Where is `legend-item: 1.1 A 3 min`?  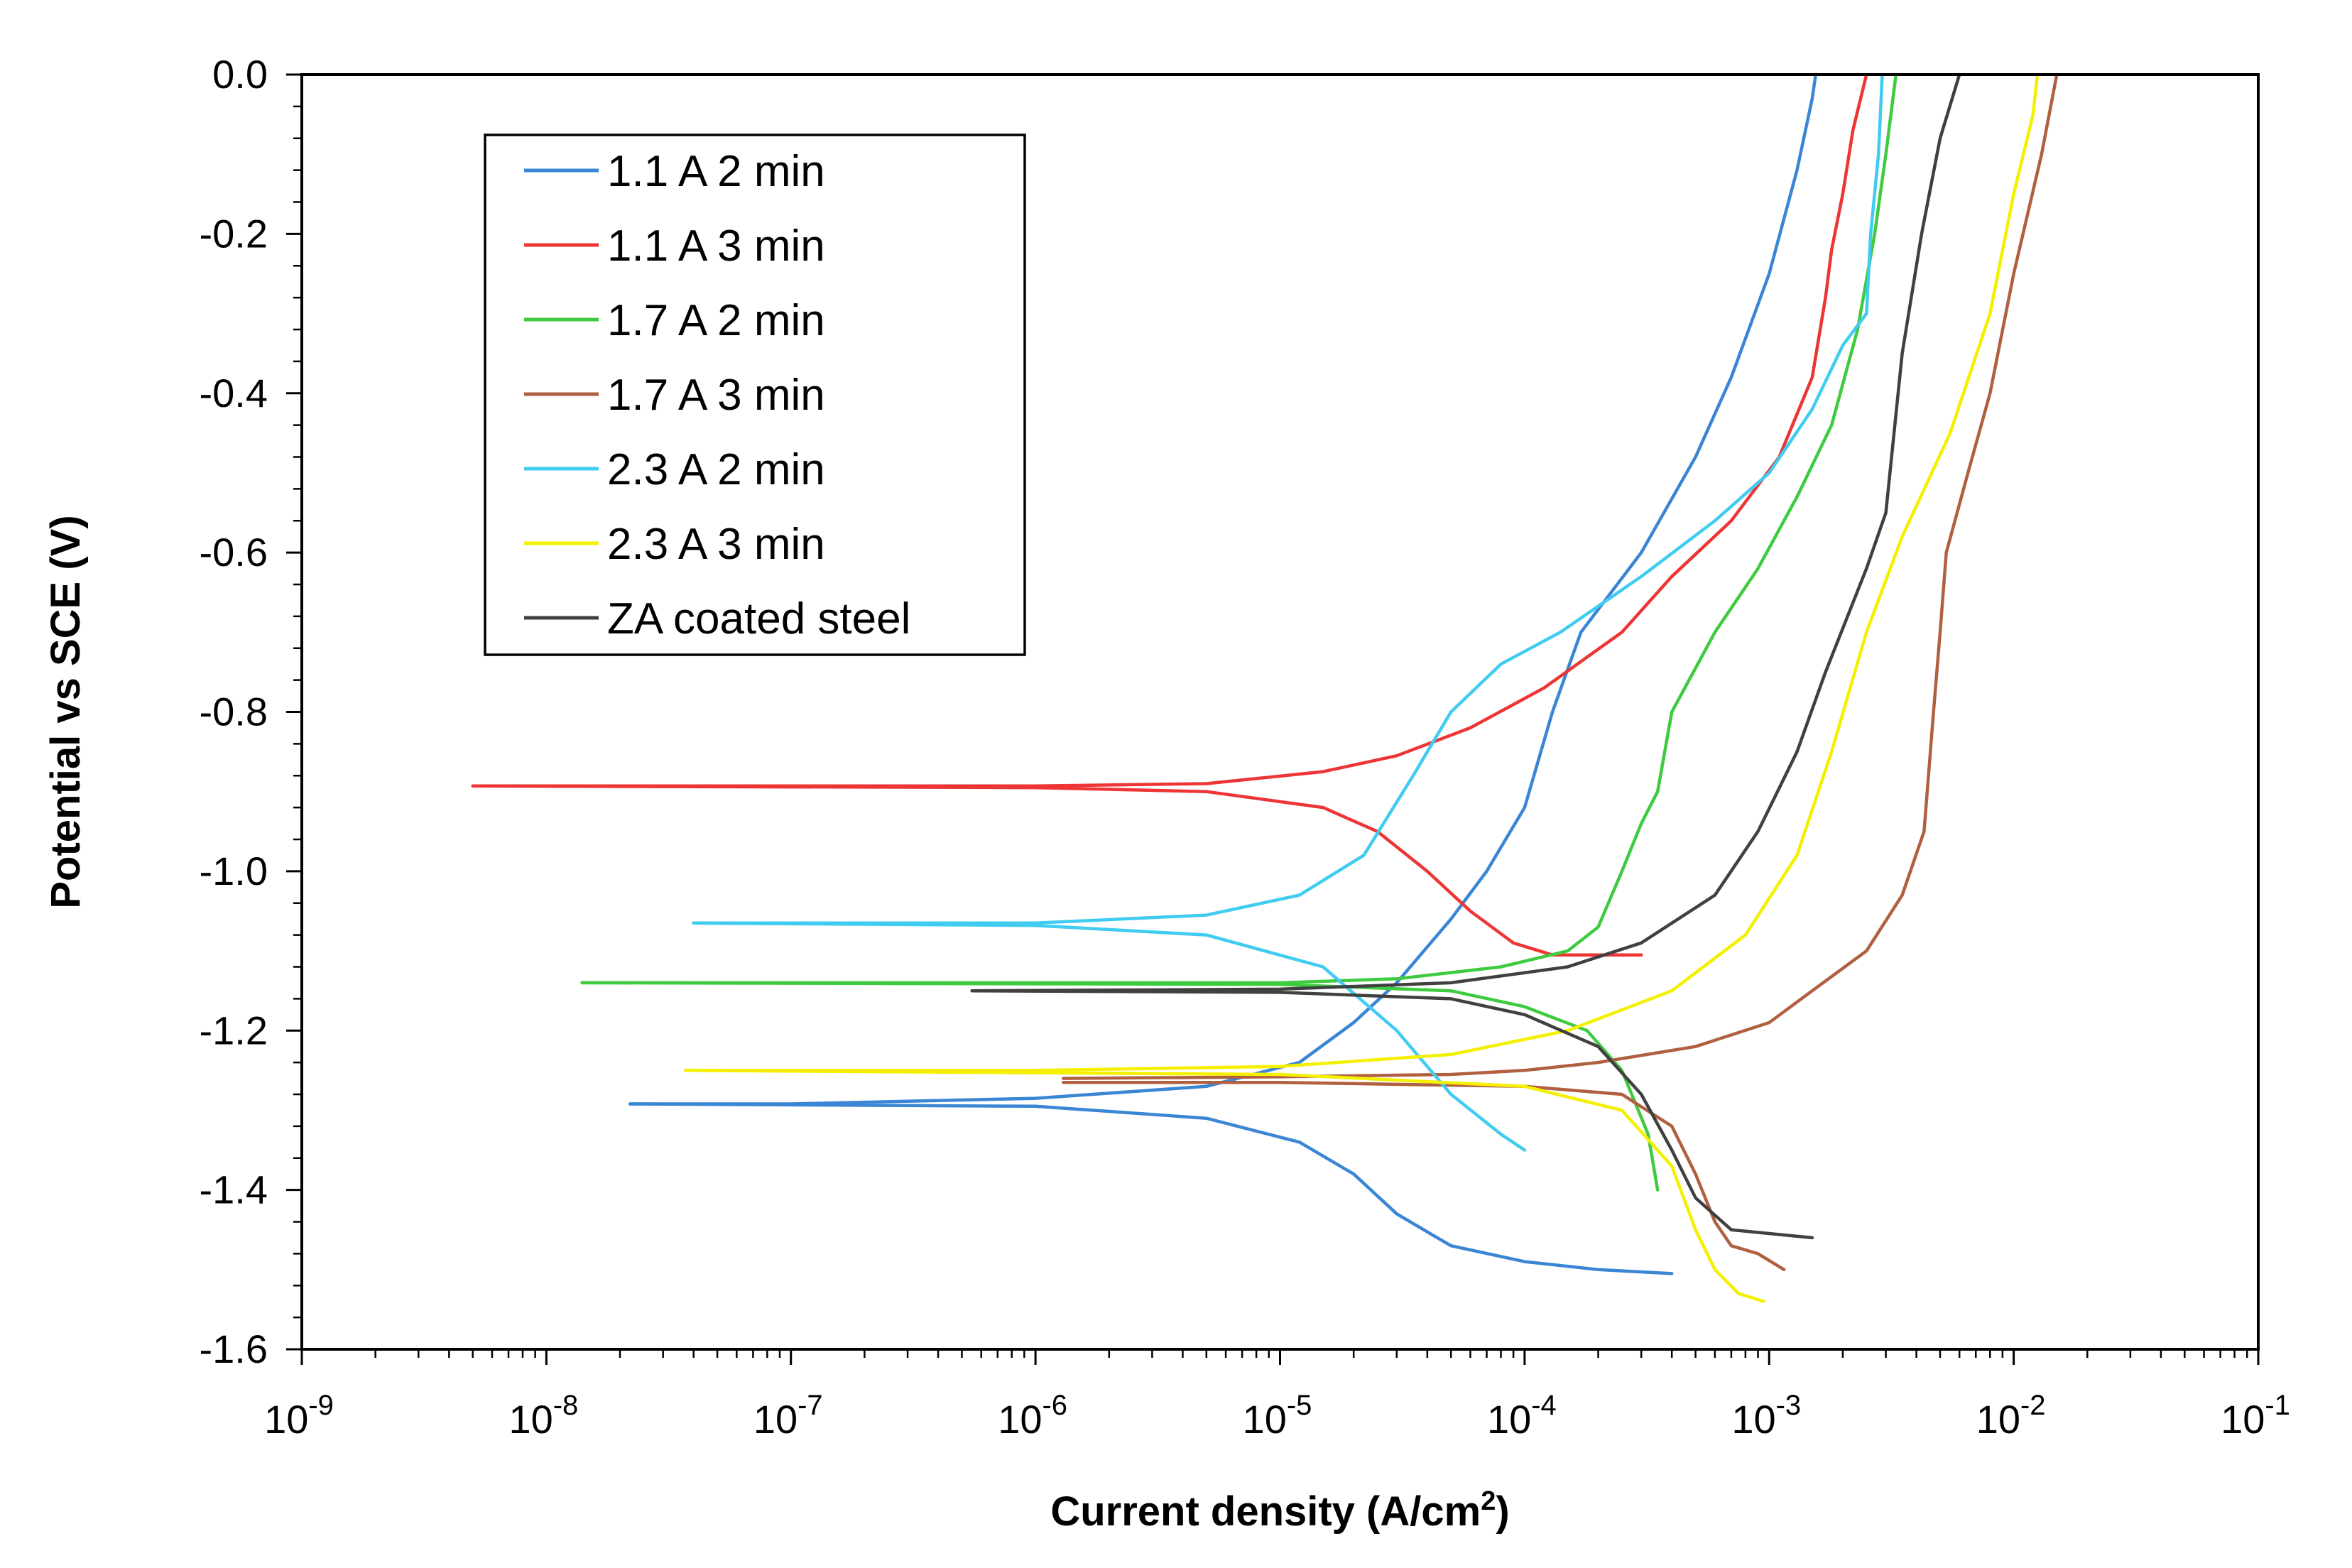 legend-item: 1.1 A 3 min is located at coordinates (675, 246).